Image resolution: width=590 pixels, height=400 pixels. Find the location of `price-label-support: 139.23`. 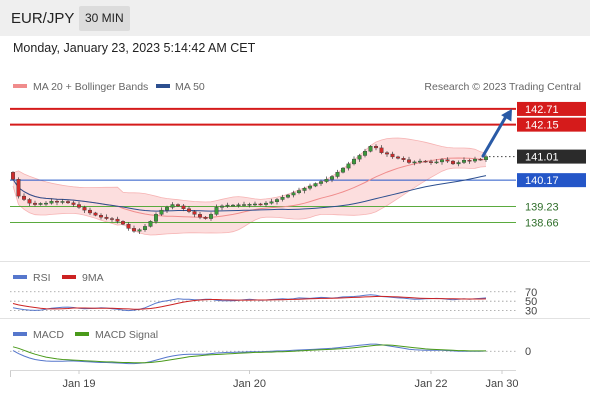

price-label-support: 139.23 is located at coordinates (542, 207).